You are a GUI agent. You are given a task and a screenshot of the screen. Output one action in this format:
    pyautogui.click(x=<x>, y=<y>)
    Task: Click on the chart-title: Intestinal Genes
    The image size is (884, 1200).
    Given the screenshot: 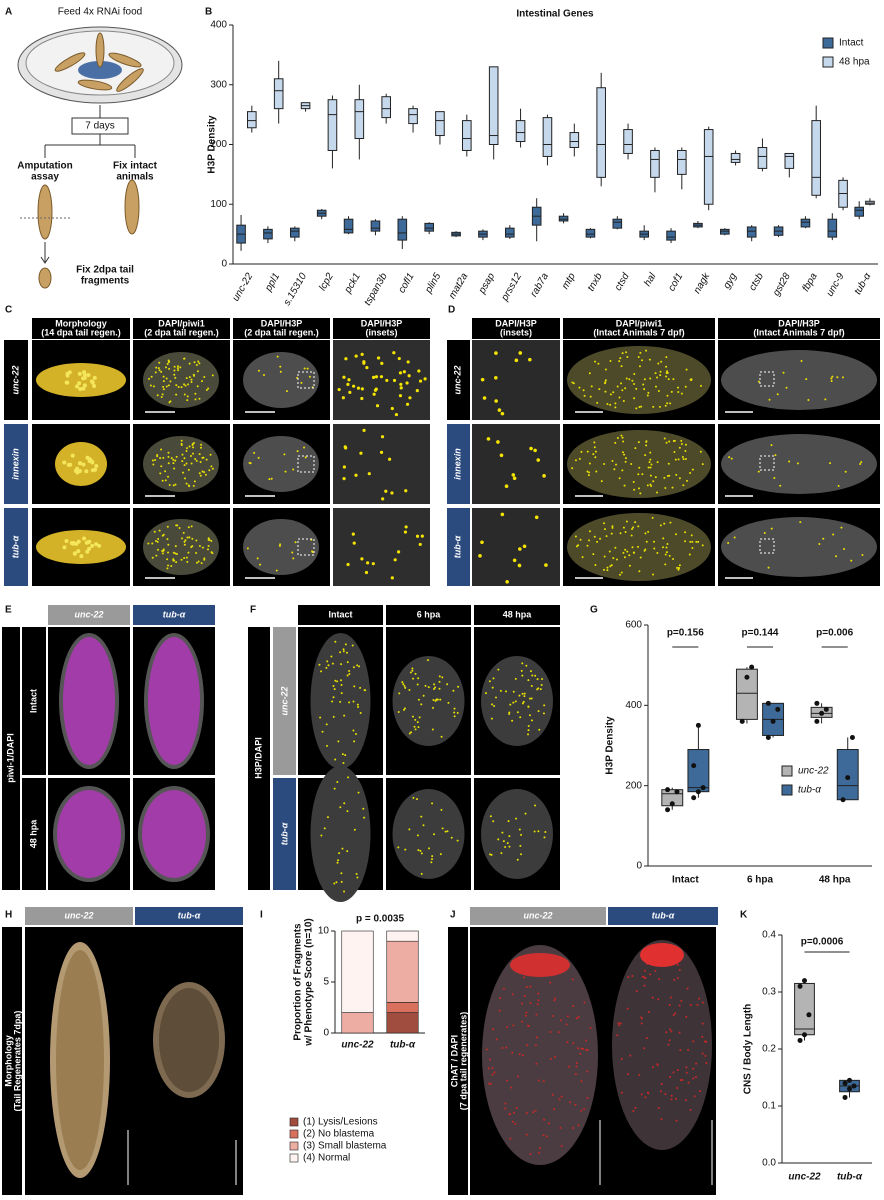 What is the action you would take?
    pyautogui.click(x=555, y=14)
    